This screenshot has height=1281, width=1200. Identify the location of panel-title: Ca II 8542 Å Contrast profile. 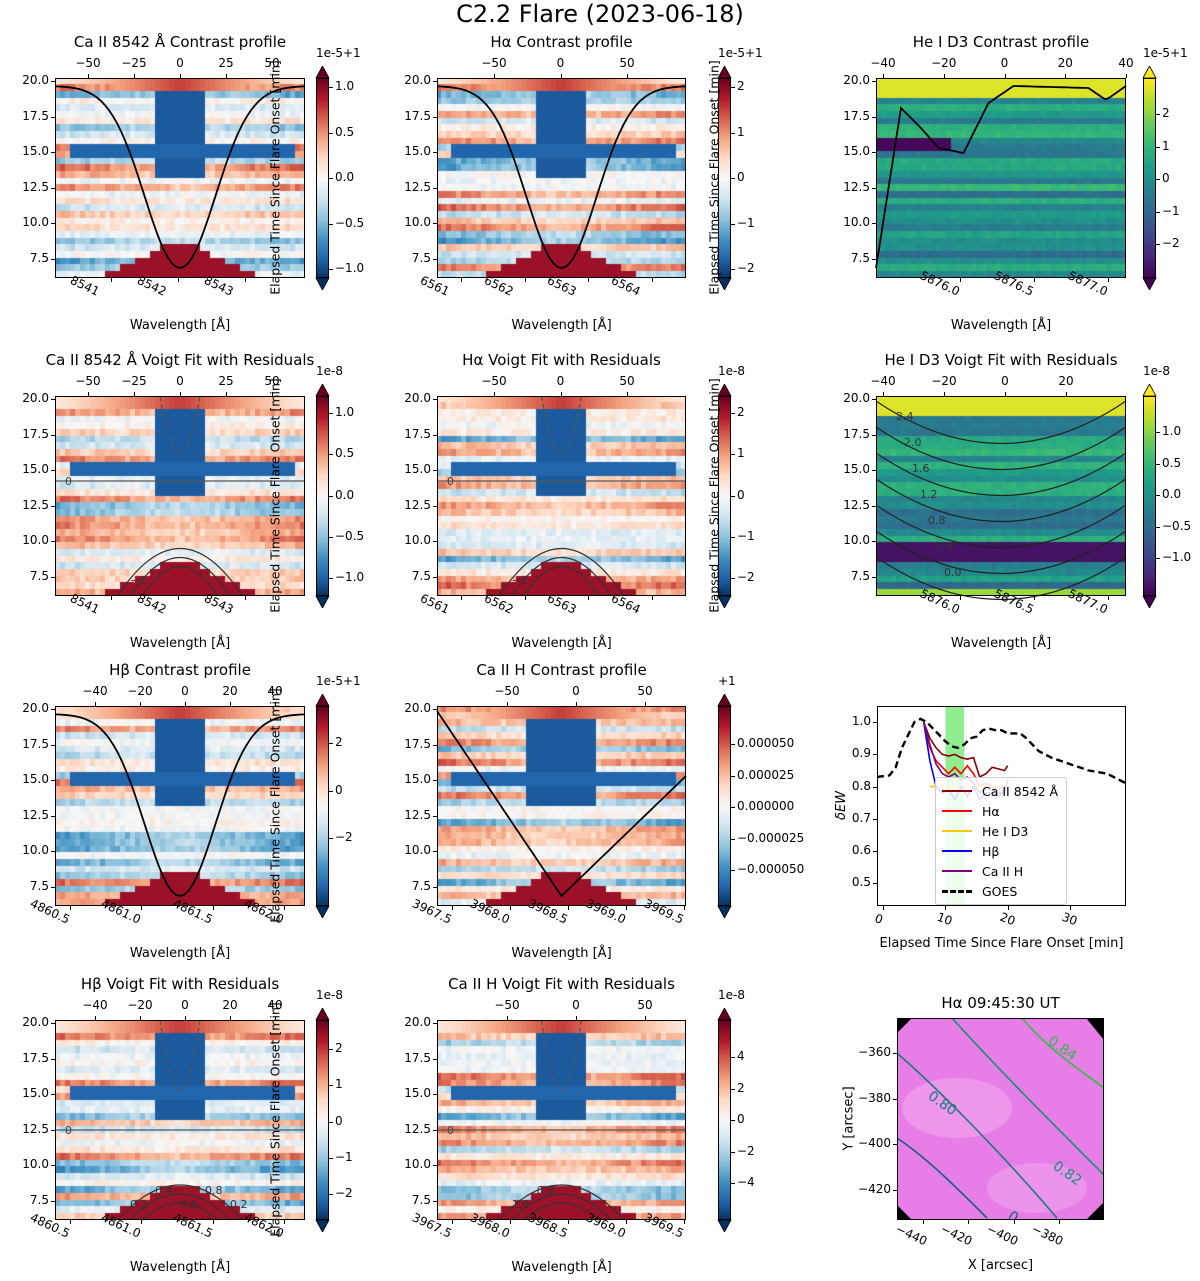
(180, 42).